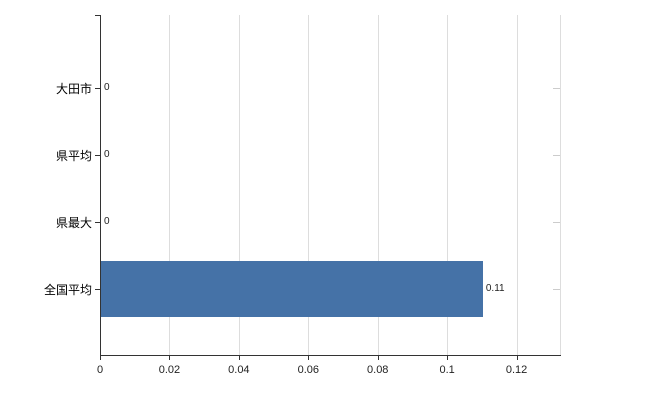 This screenshot has height=400, width=650. Describe the element at coordinates (516, 370) in the screenshot. I see `x-tick-label: 0.12` at that location.